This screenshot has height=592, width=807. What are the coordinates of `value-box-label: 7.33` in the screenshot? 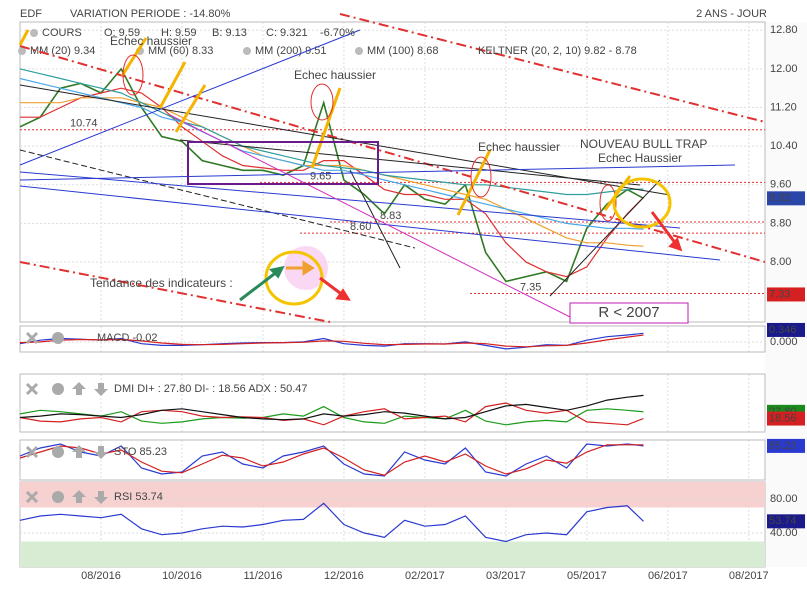 It's located at (779, 294).